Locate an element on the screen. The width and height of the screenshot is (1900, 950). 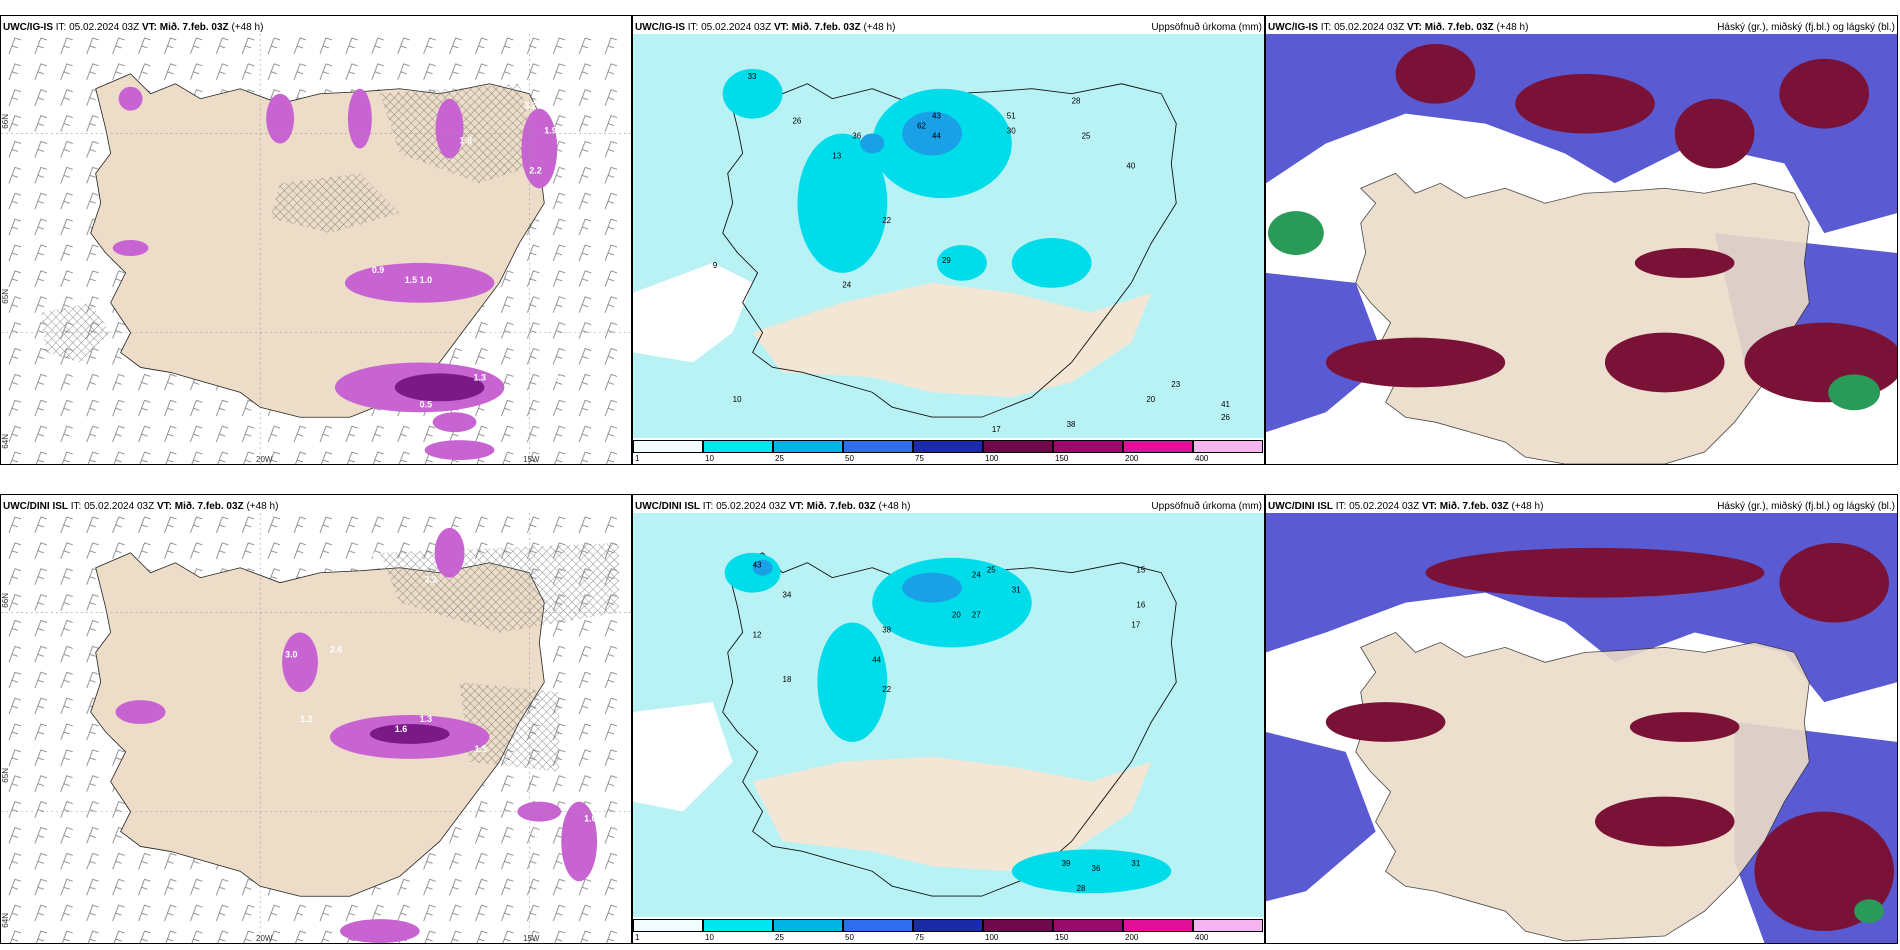
wind-shading is located at coordinates (335, 273).